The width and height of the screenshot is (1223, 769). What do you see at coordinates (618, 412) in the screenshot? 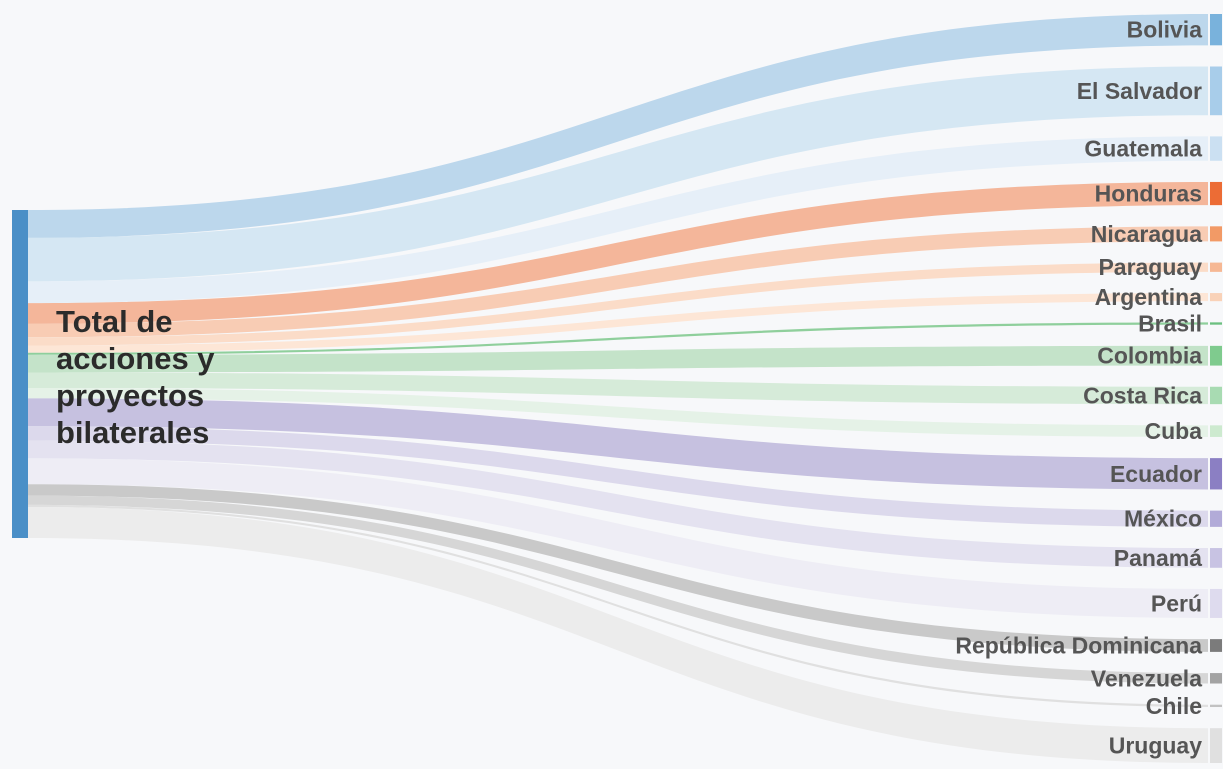
I see `flow-cuba` at bounding box center [618, 412].